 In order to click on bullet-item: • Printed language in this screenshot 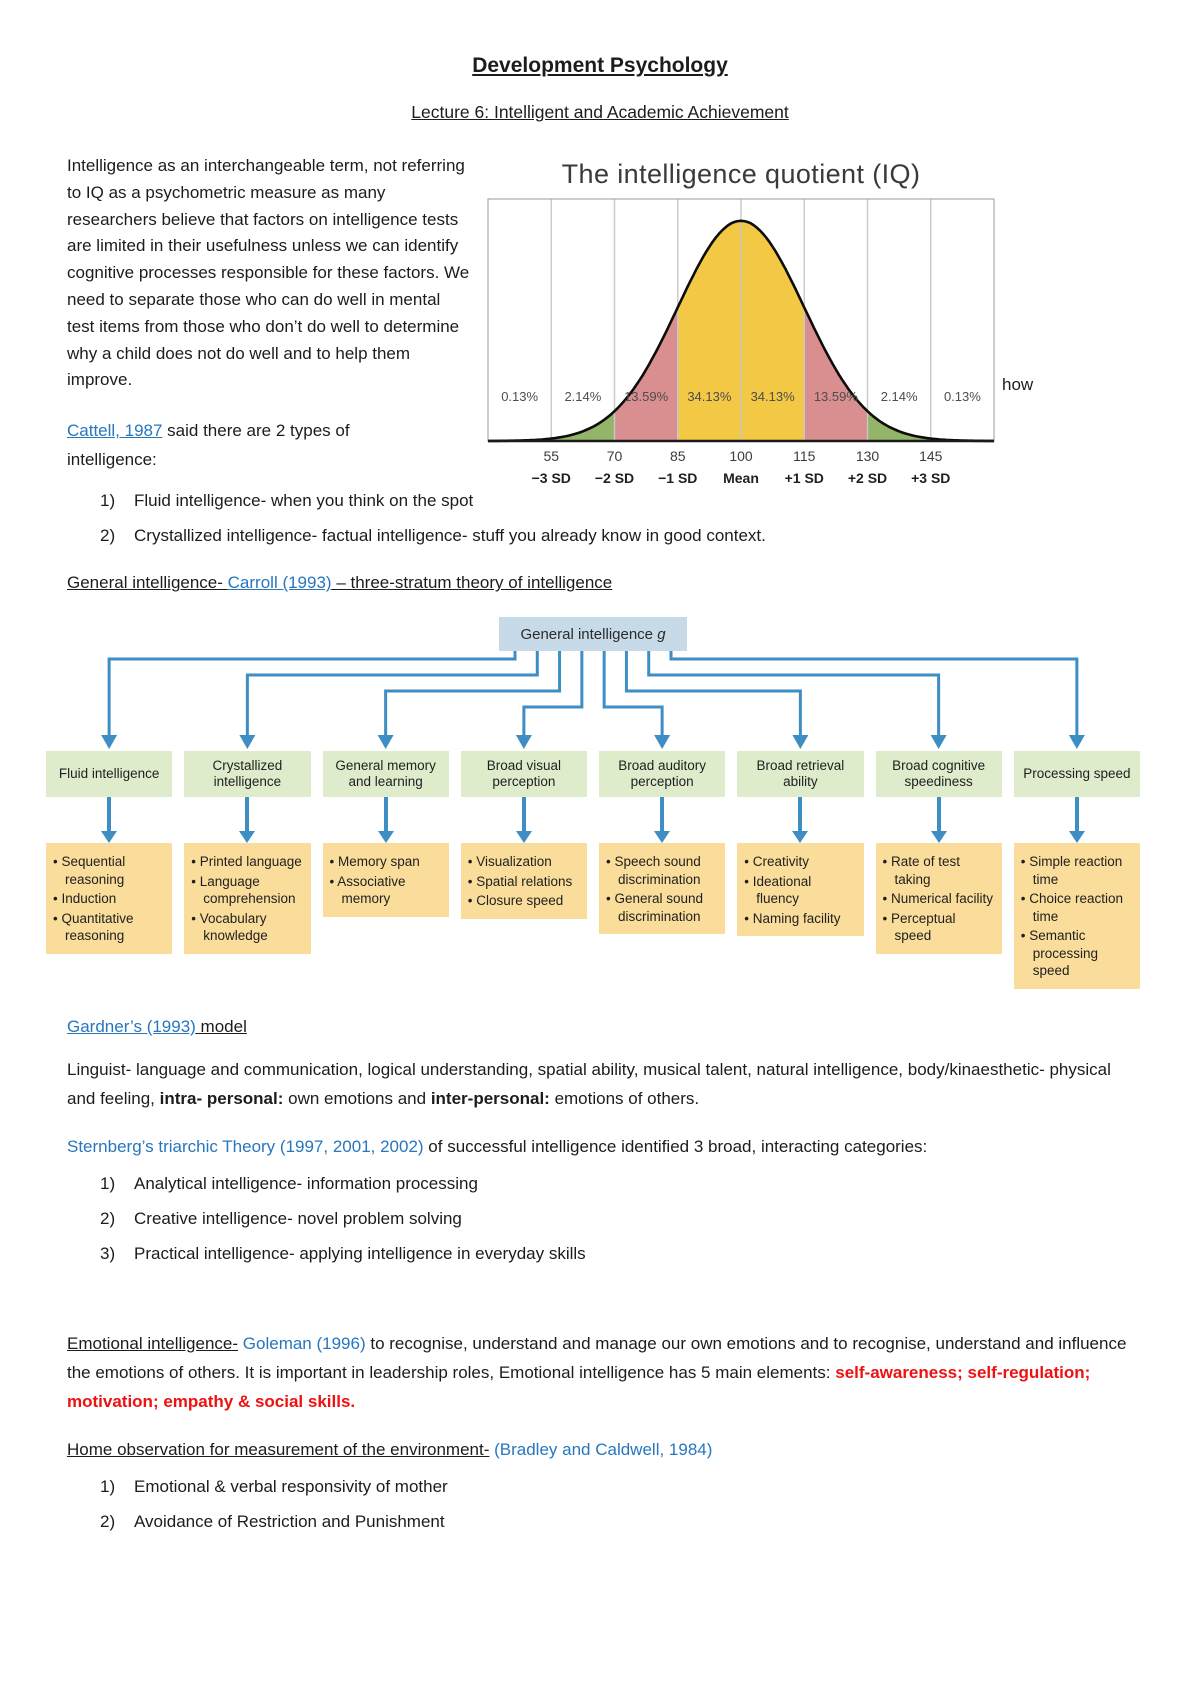, I will do `click(246, 862)`.